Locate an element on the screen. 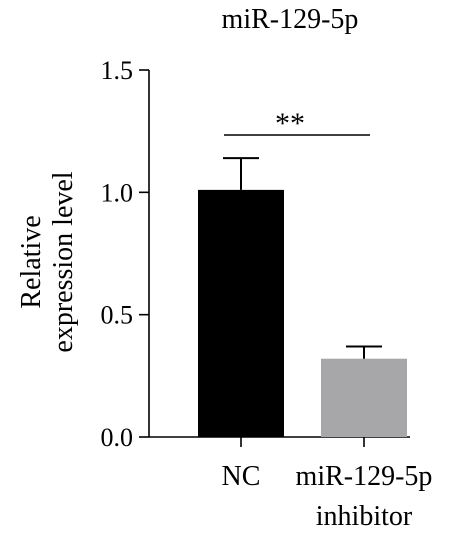  y-axis: 0.0 0.5 1.0 1.5 is located at coordinates (125, 254).